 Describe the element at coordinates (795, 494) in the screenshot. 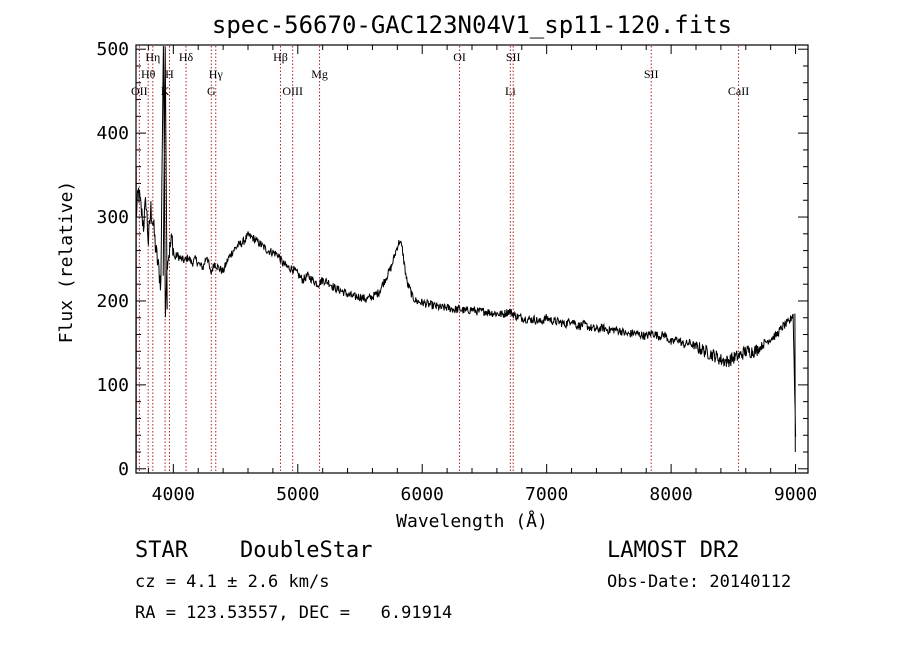

I see `x-tick-label-9000: 9000` at that location.